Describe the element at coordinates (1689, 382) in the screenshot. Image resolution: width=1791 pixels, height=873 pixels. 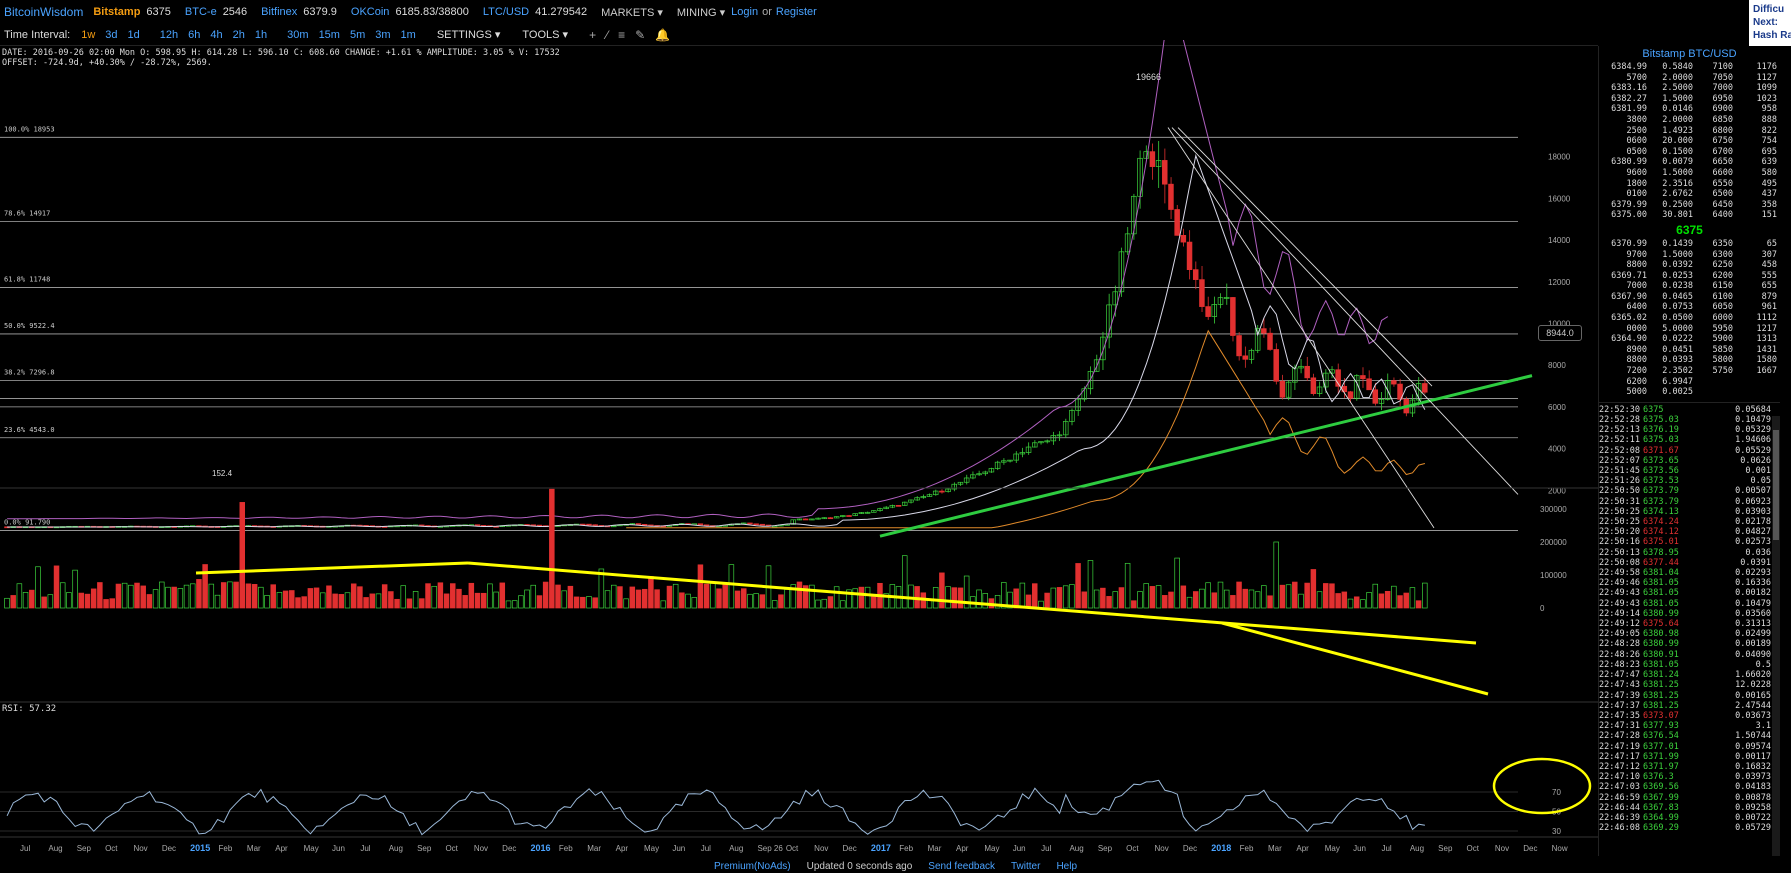
I see `bid-row: 6200 6.9947` at that location.